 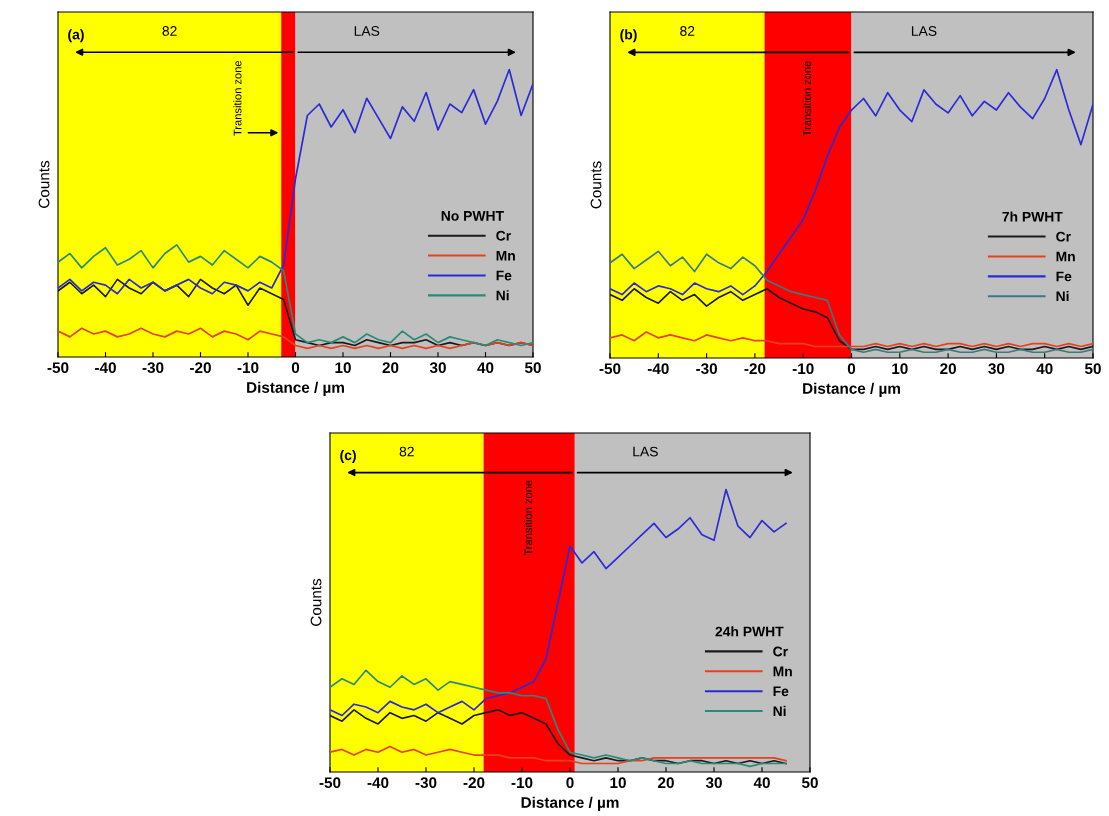 What do you see at coordinates (348, 456) in the screenshot?
I see `text: (c)` at bounding box center [348, 456].